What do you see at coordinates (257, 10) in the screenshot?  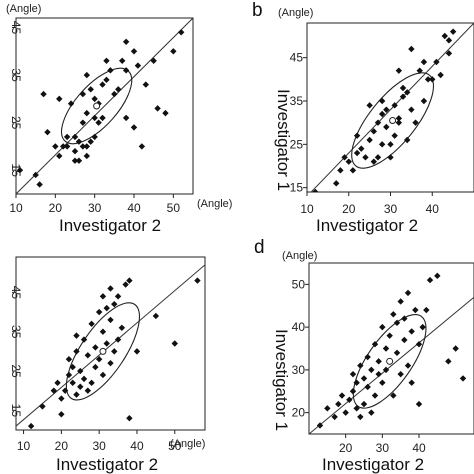 I see `panel-b-tag: b` at bounding box center [257, 10].